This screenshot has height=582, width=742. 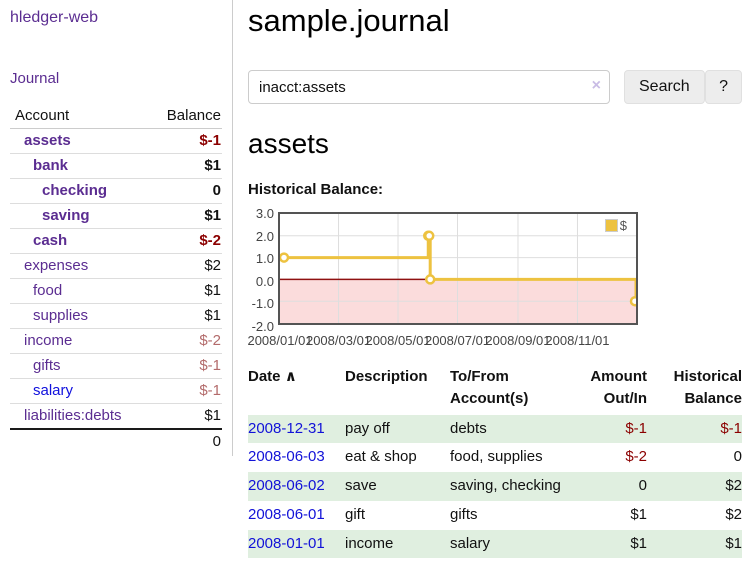 What do you see at coordinates (264, 236) in the screenshot?
I see `y-axis-tick-label: 2.0` at bounding box center [264, 236].